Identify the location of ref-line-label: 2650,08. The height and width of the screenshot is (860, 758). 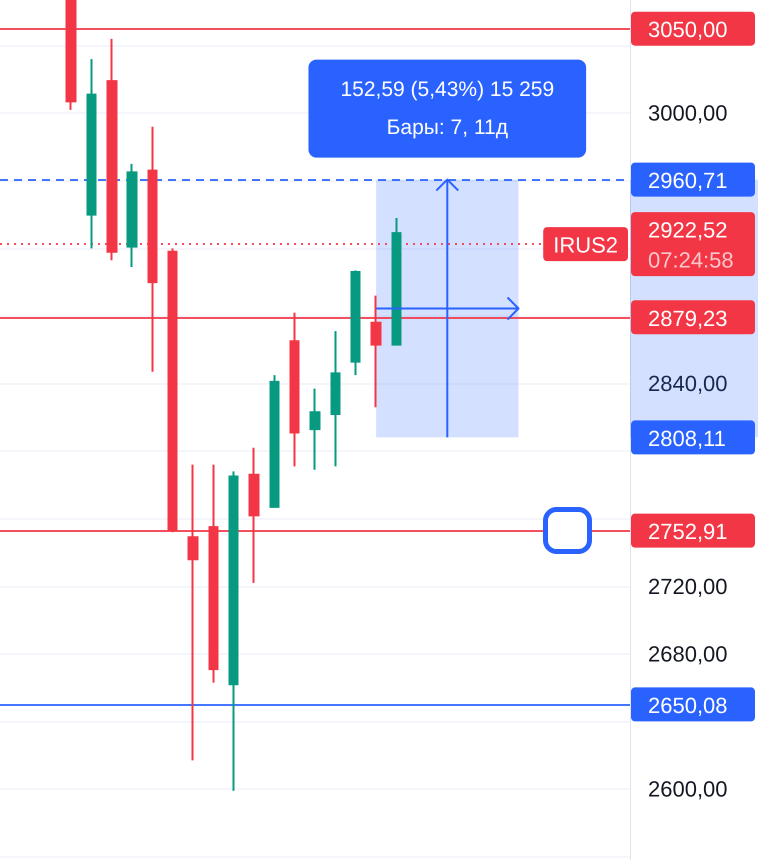
(688, 705).